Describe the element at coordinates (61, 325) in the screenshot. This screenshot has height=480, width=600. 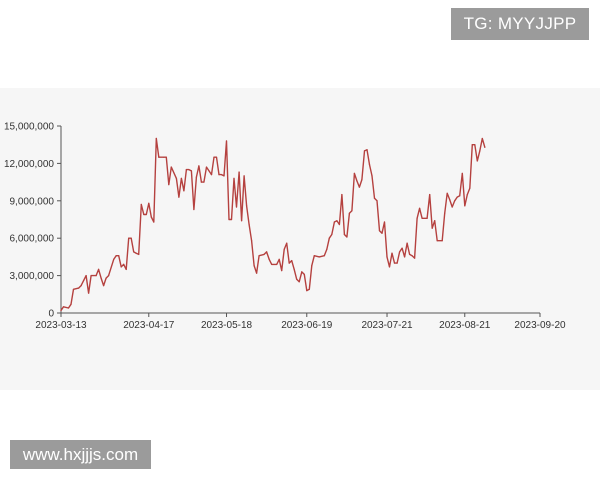
I see `x-tick-label: 2023-03-13` at that location.